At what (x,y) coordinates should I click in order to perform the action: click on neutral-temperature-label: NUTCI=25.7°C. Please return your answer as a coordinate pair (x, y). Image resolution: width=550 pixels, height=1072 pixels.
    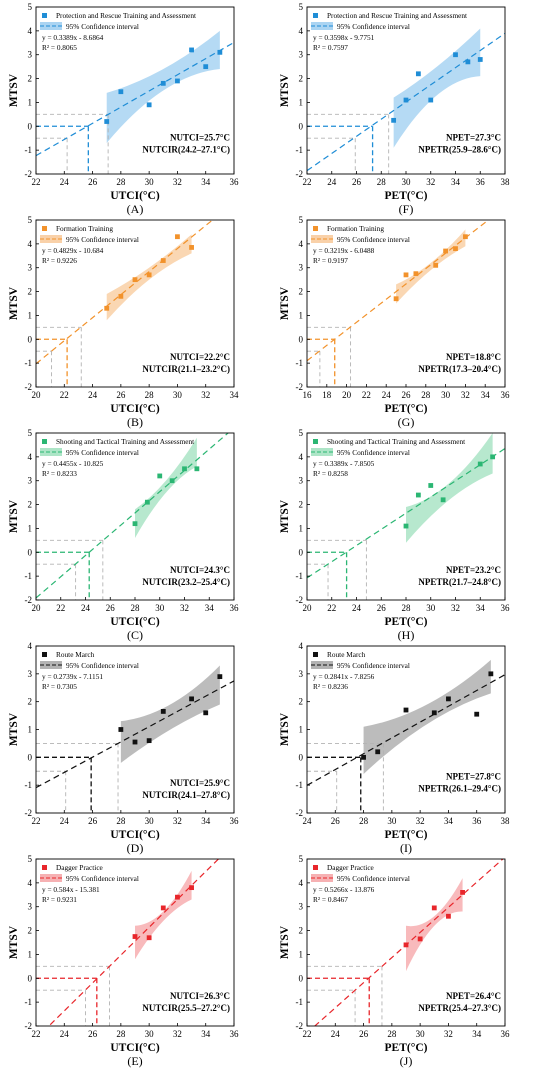
    Looking at the image, I should click on (200, 138).